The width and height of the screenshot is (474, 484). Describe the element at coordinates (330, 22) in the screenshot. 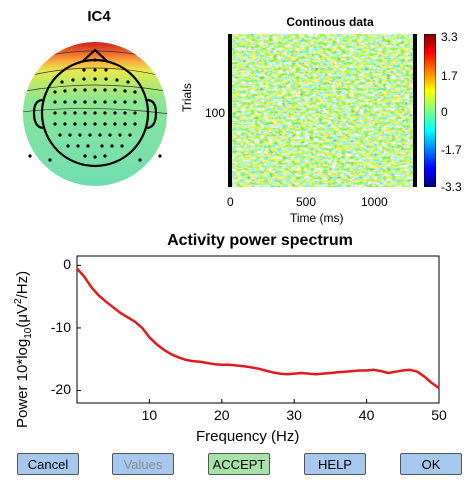

I see `erpimage-title: Continous data` at that location.